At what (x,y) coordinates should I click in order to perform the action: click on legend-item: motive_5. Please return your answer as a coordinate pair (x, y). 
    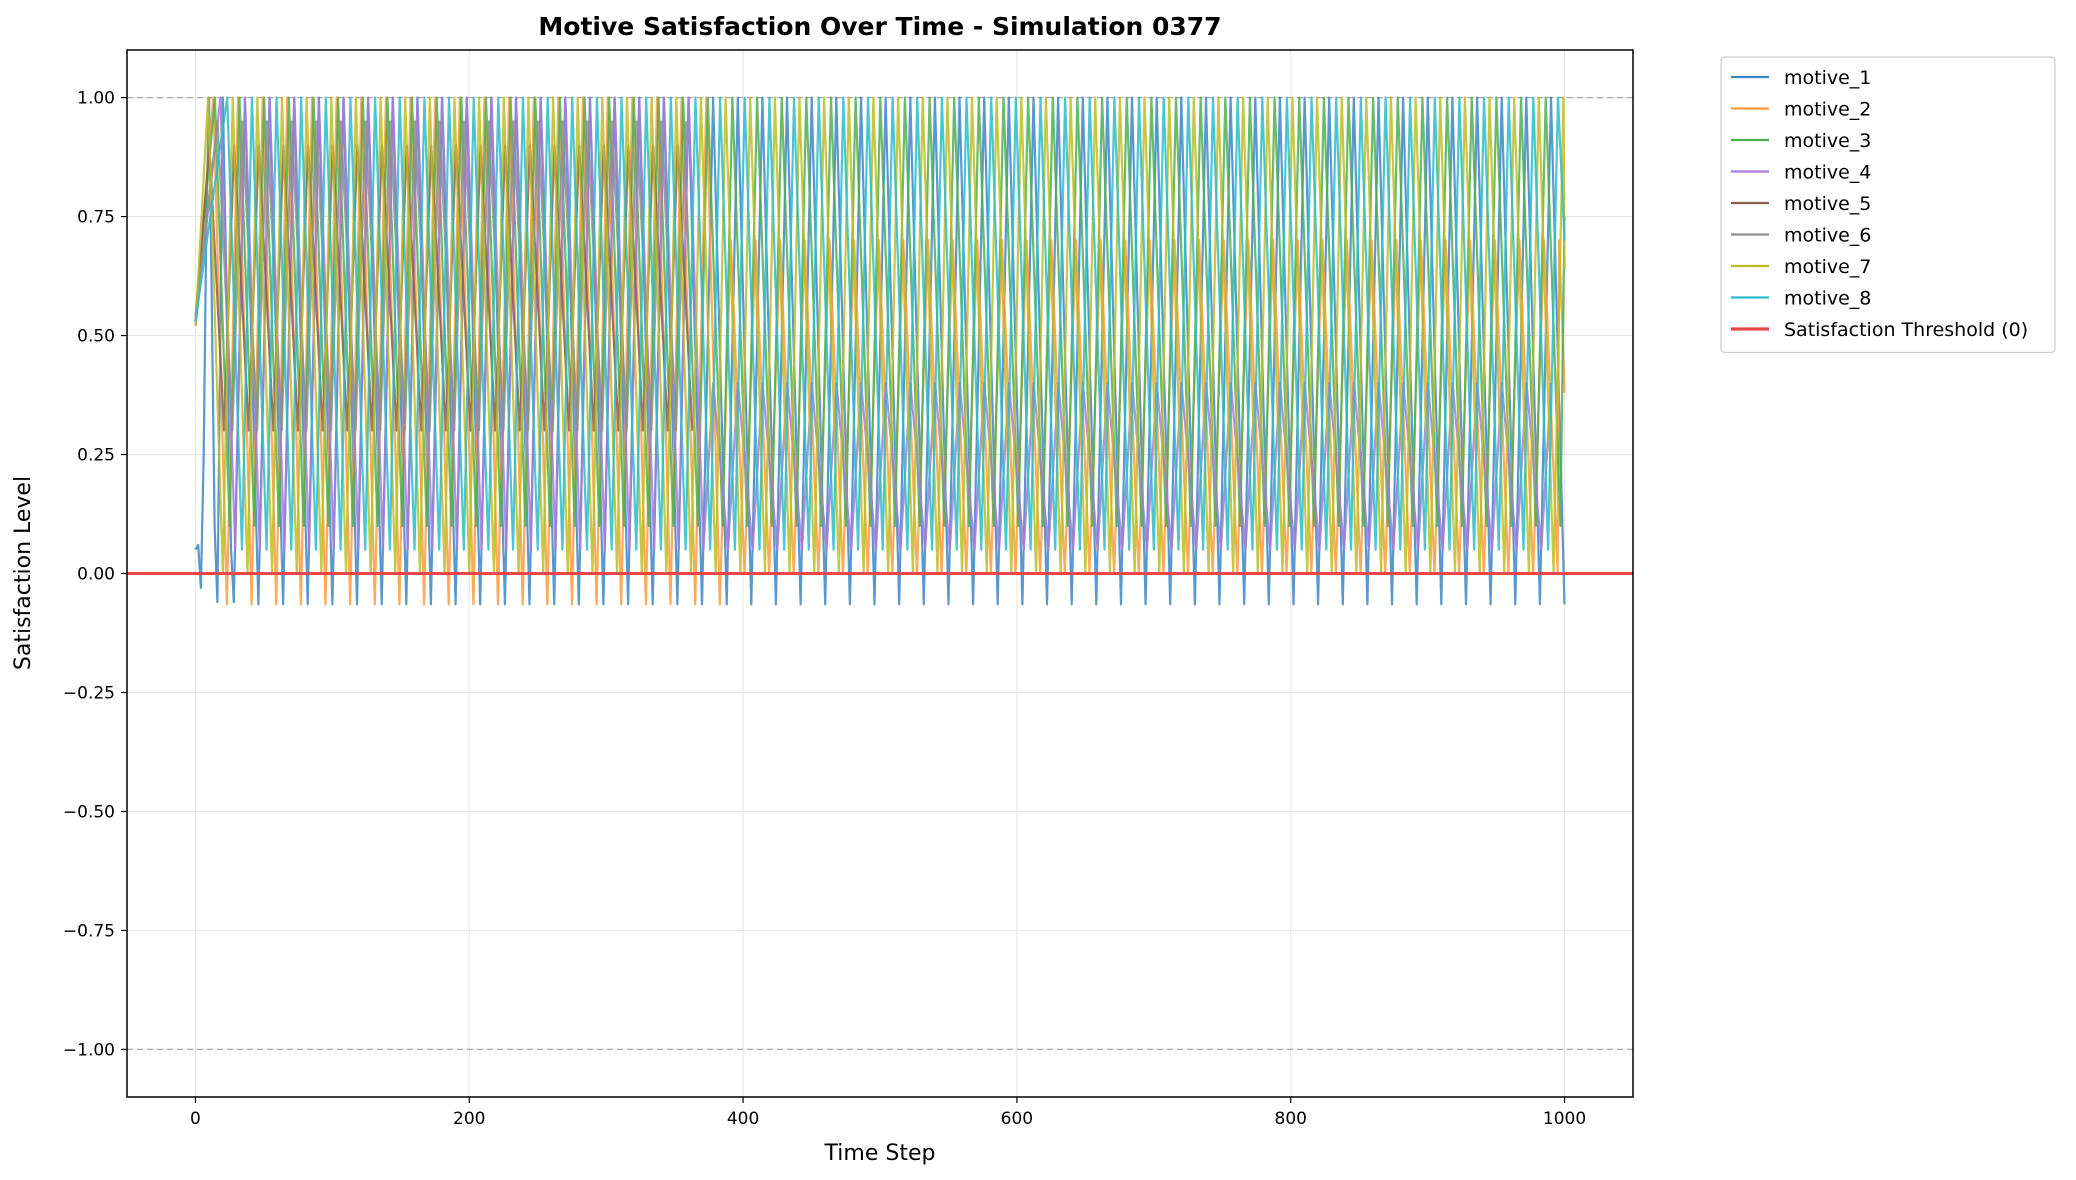
    Looking at the image, I should click on (1801, 204).